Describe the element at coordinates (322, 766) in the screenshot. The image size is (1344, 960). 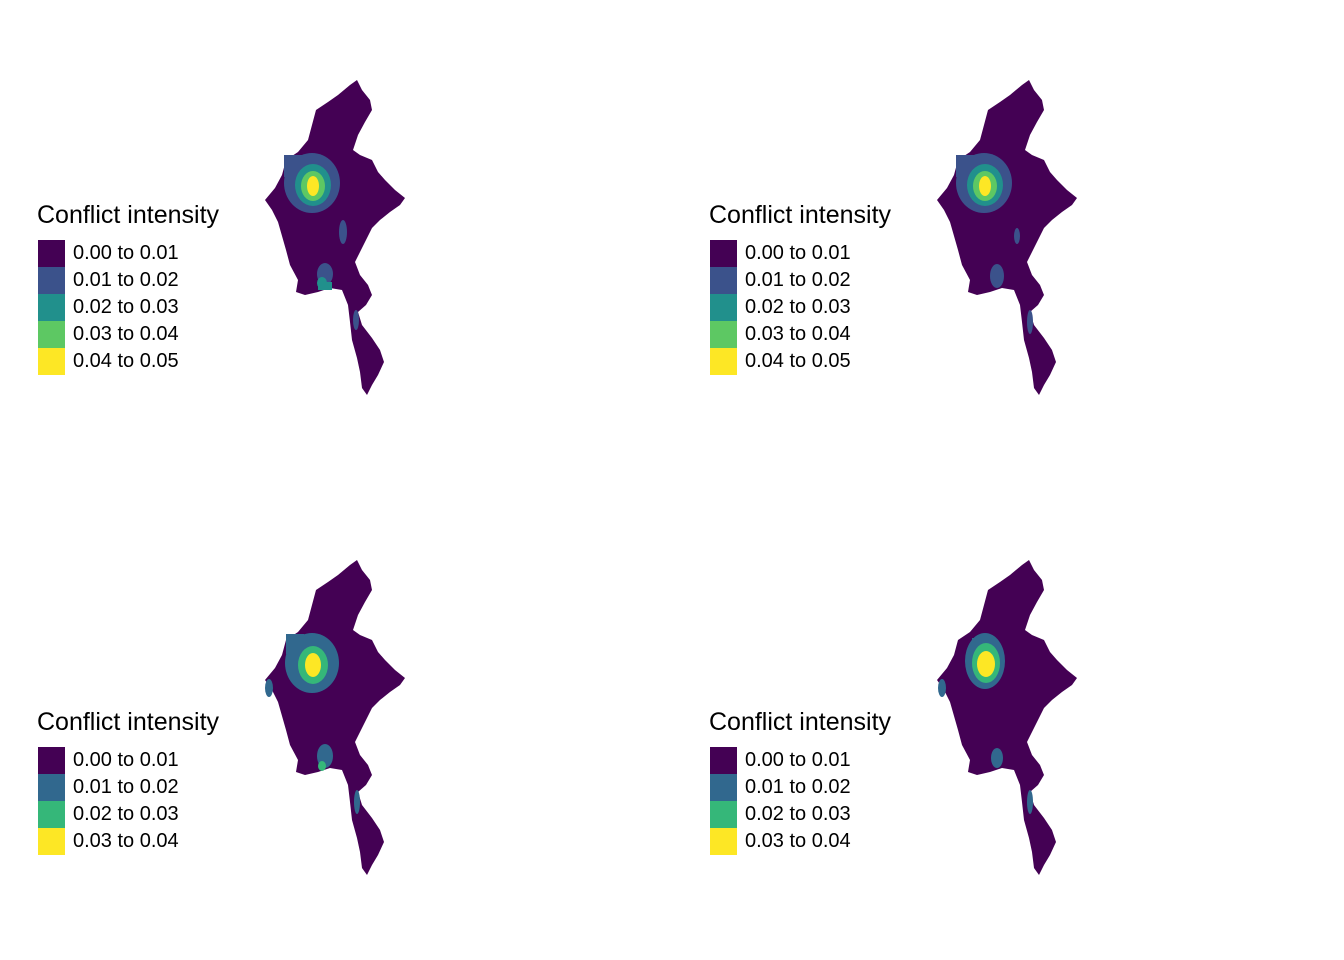
I see `spot-south-inner` at that location.